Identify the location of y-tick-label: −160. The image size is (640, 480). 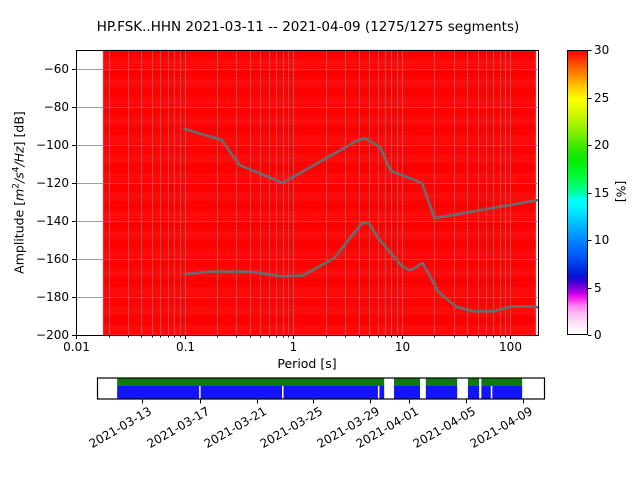
(52, 258).